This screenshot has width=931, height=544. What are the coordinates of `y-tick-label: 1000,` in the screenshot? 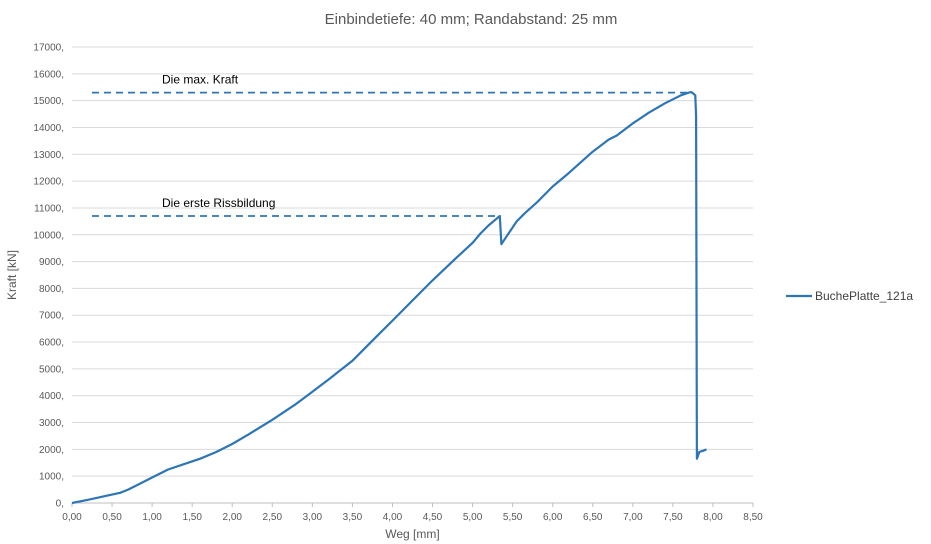 It's located at (51, 477).